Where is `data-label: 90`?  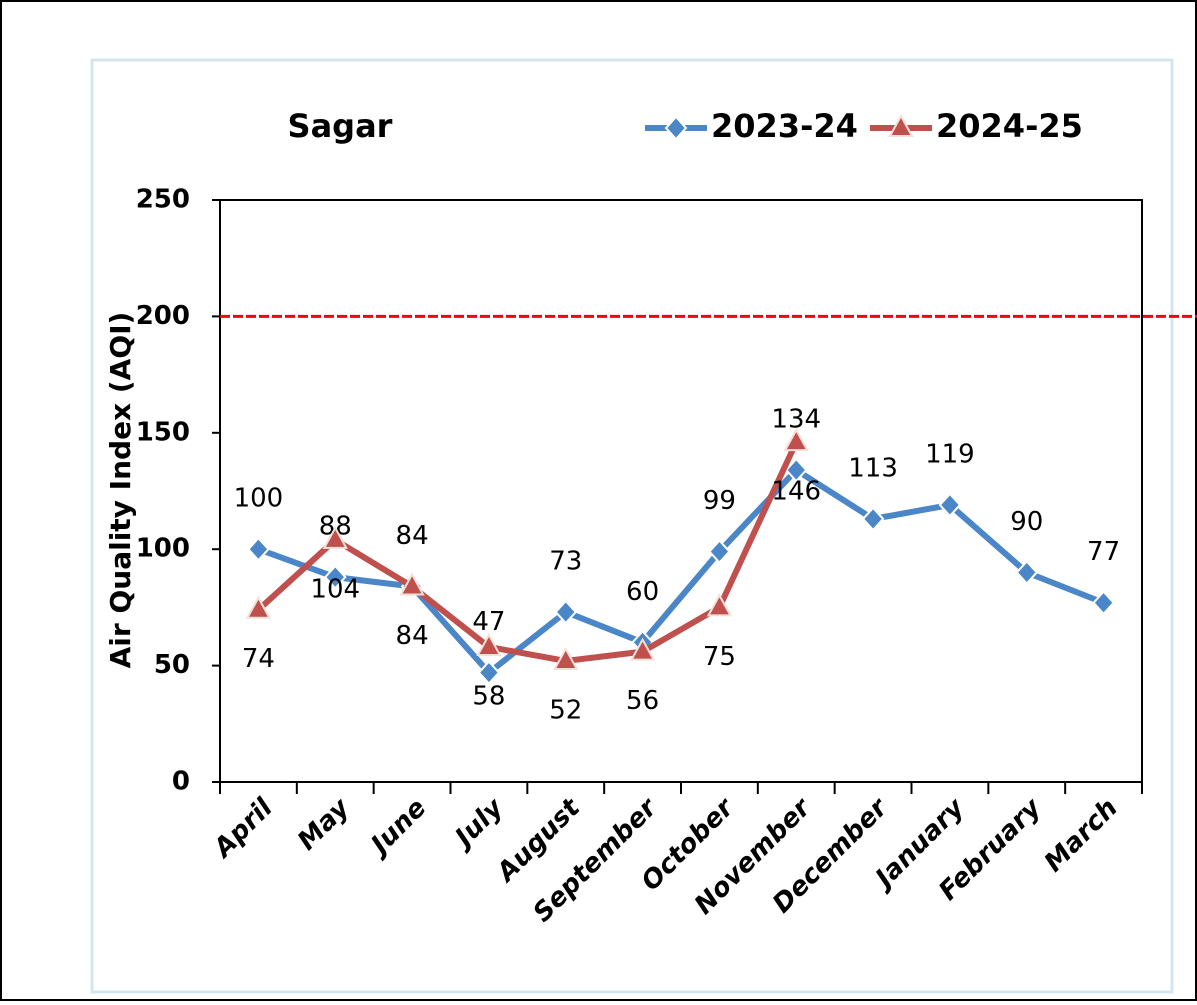
data-label: 90 is located at coordinates (1026, 522).